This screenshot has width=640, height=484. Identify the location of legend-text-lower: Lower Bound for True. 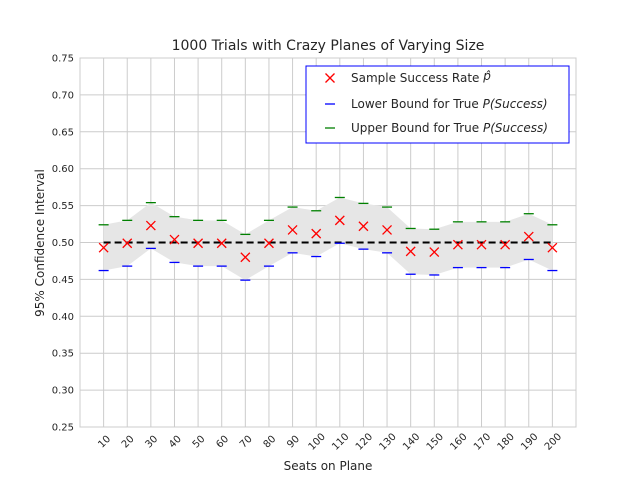
(417, 104).